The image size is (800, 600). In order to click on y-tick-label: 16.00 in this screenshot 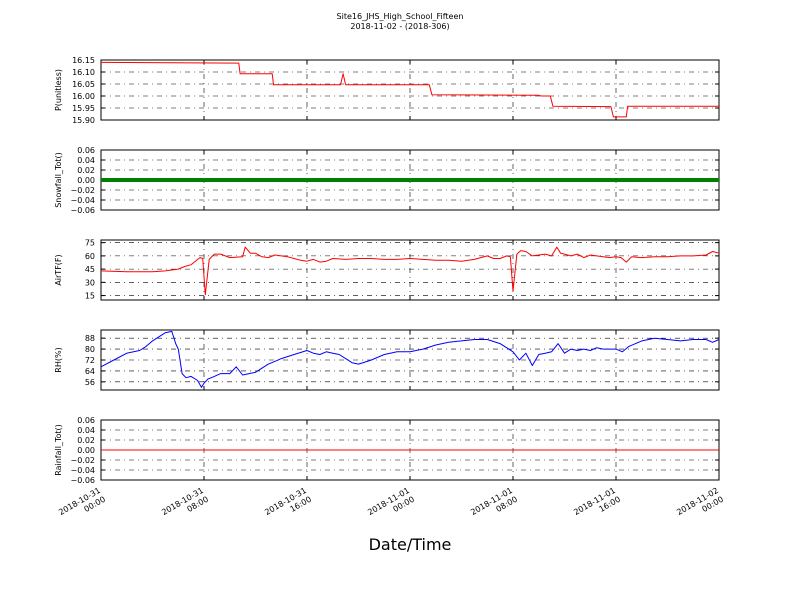, I will do `click(83, 96)`.